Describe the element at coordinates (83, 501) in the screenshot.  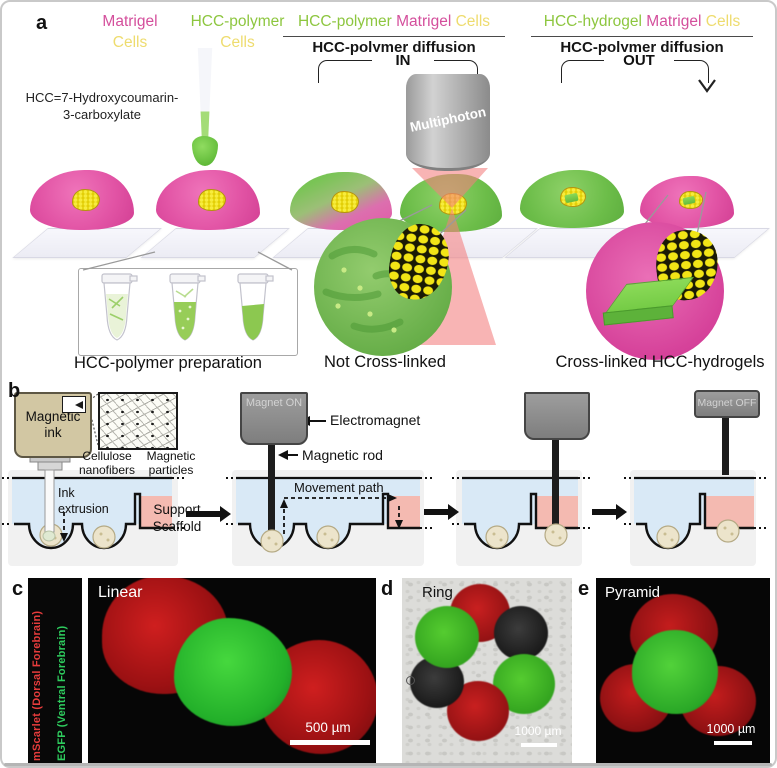
I see `ink-extrusion-label: Ink extrusion` at that location.